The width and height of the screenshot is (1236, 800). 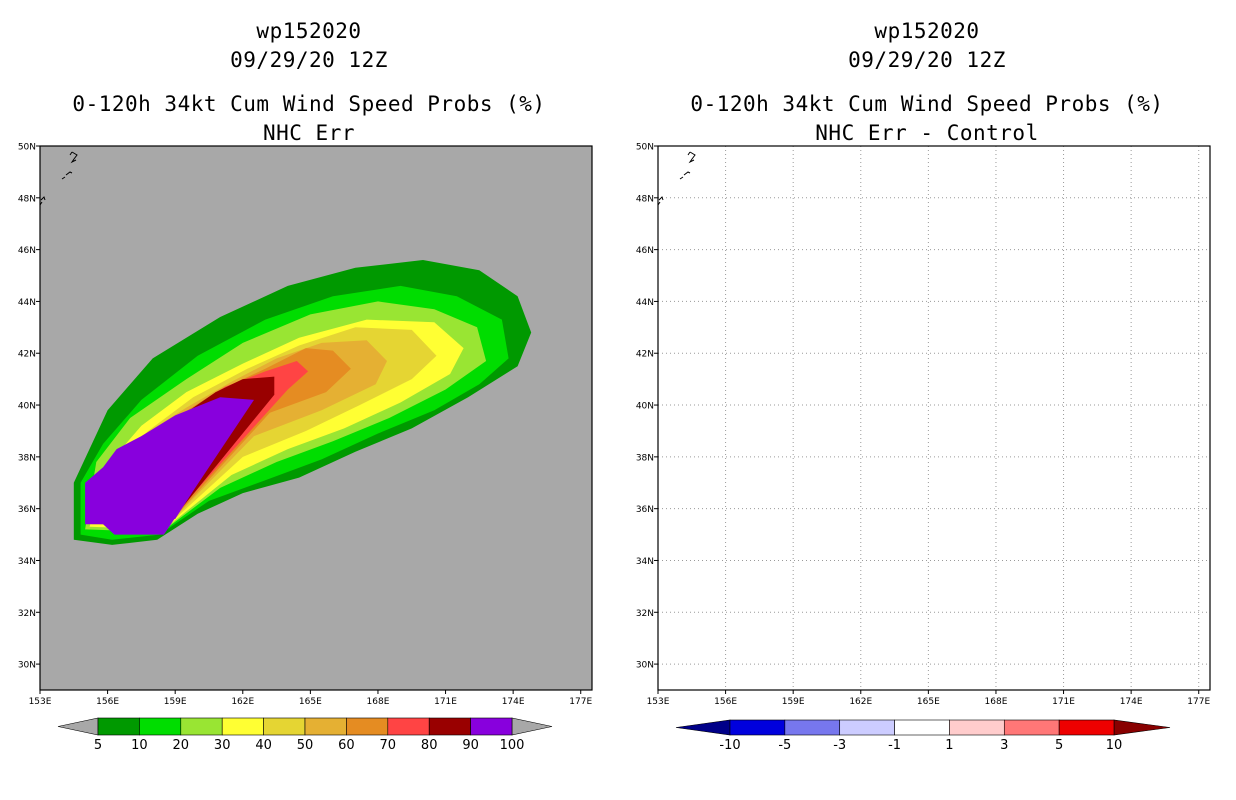 What do you see at coordinates (346, 745) in the screenshot?
I see `colorbar-label: 60` at bounding box center [346, 745].